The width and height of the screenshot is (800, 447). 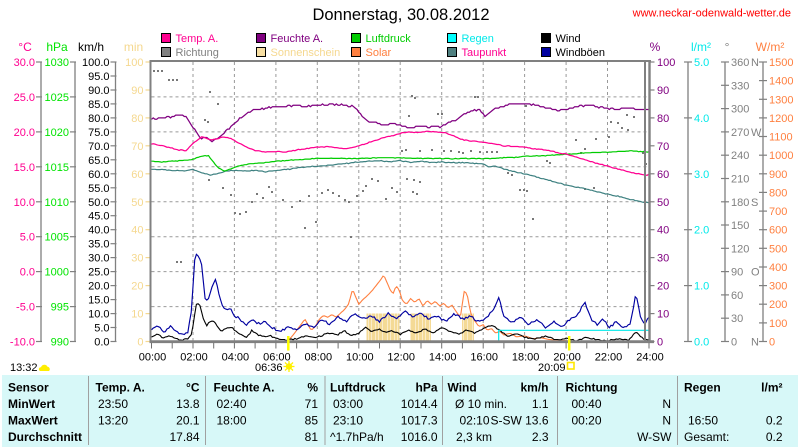 I want to click on svg-text: 1020, so click(x=57, y=133).